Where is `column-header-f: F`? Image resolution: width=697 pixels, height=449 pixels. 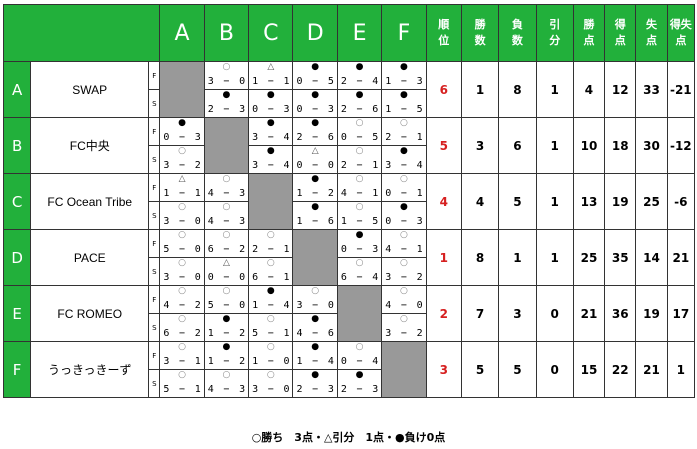 column-header-f: F is located at coordinates (404, 33).